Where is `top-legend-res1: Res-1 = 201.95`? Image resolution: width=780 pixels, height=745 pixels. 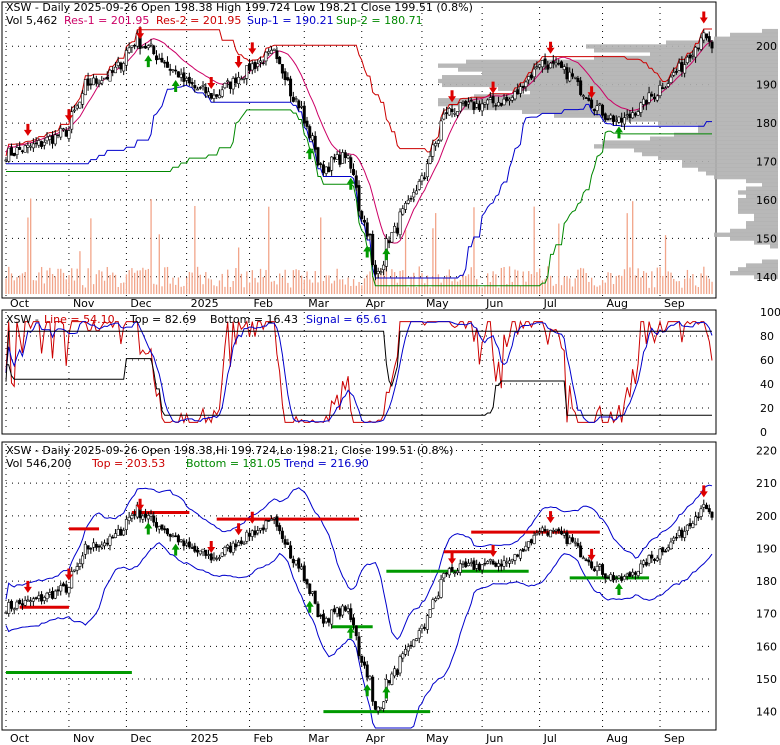
top-legend-res1: Res-1 = 201.95 is located at coordinates (106, 20).